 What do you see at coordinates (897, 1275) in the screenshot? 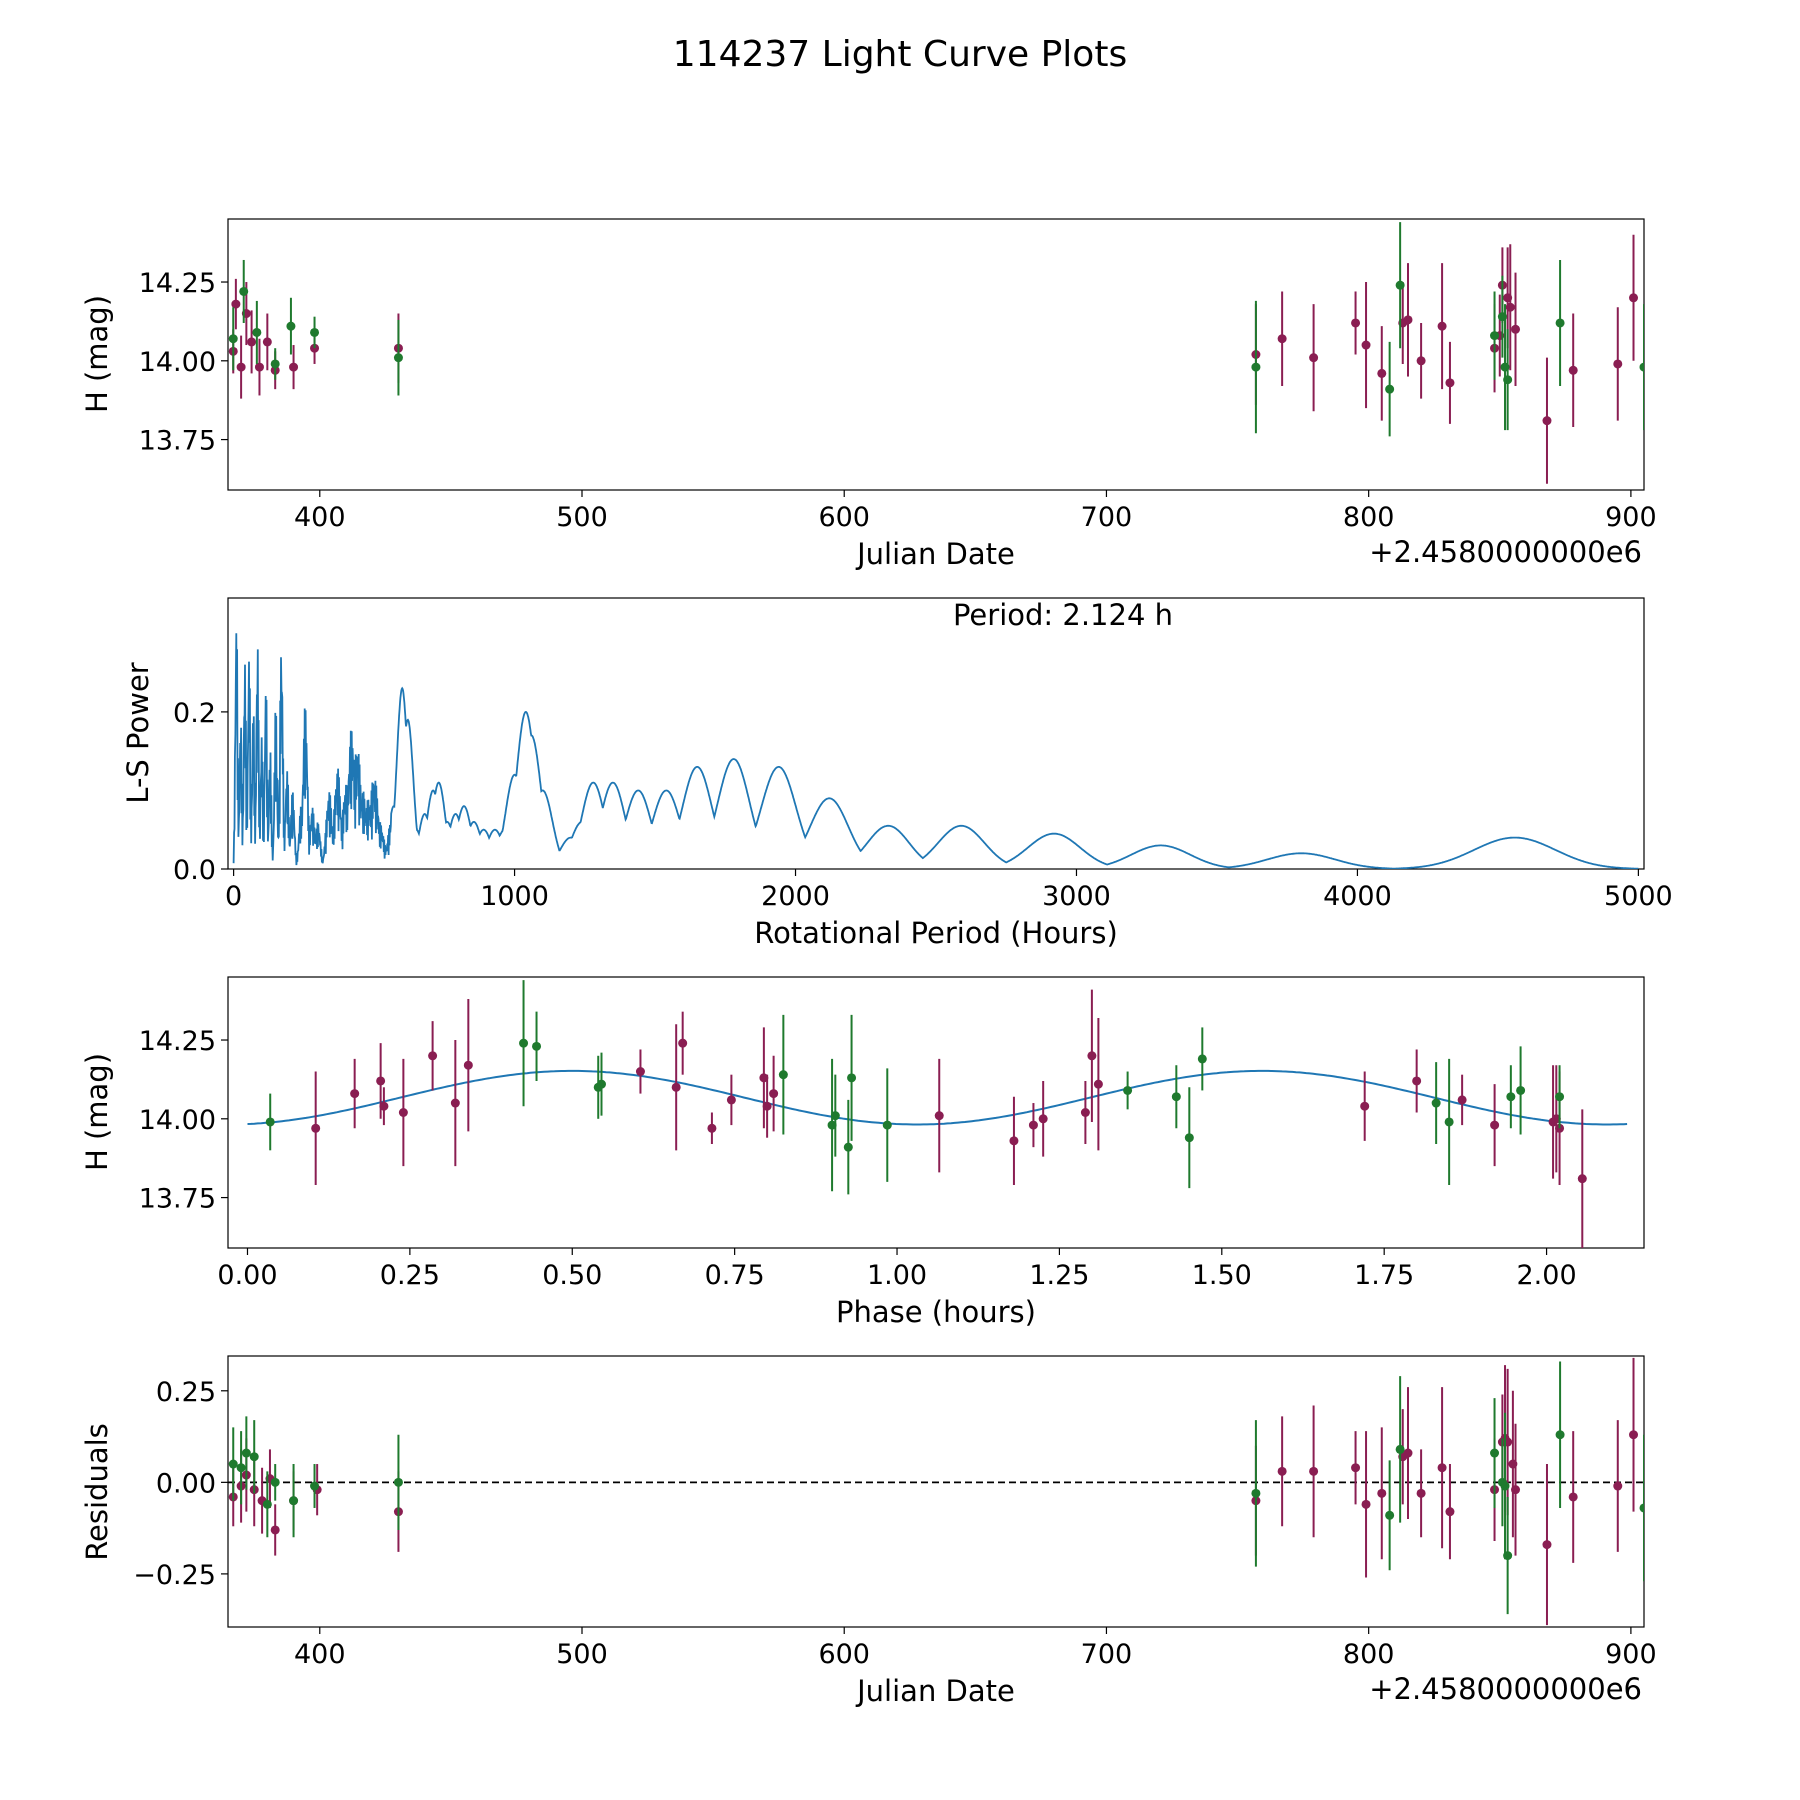
I see `phase-x-tick-label: 1.00` at bounding box center [897, 1275].